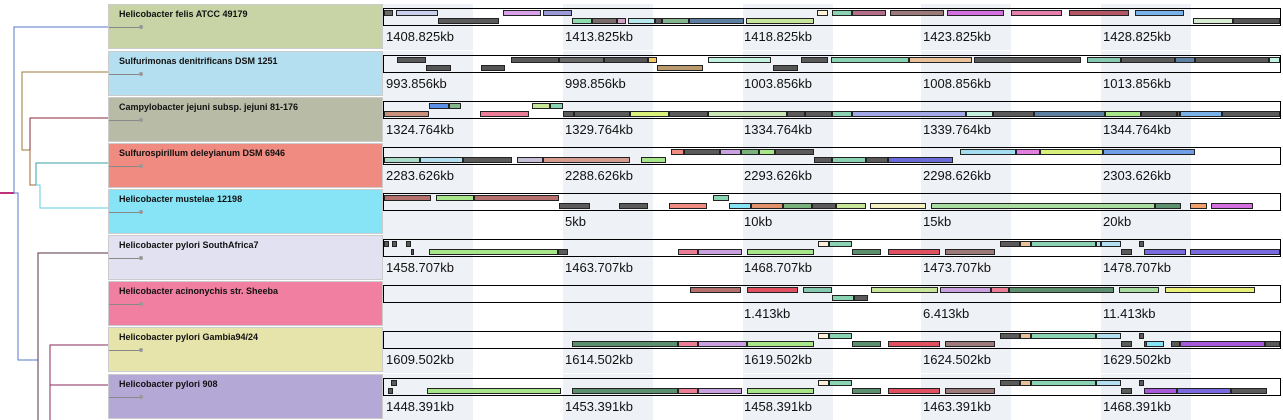  What do you see at coordinates (245, 396) in the screenshot?
I see `genome-label-panel: Helicobacter pylori 908` at bounding box center [245, 396].